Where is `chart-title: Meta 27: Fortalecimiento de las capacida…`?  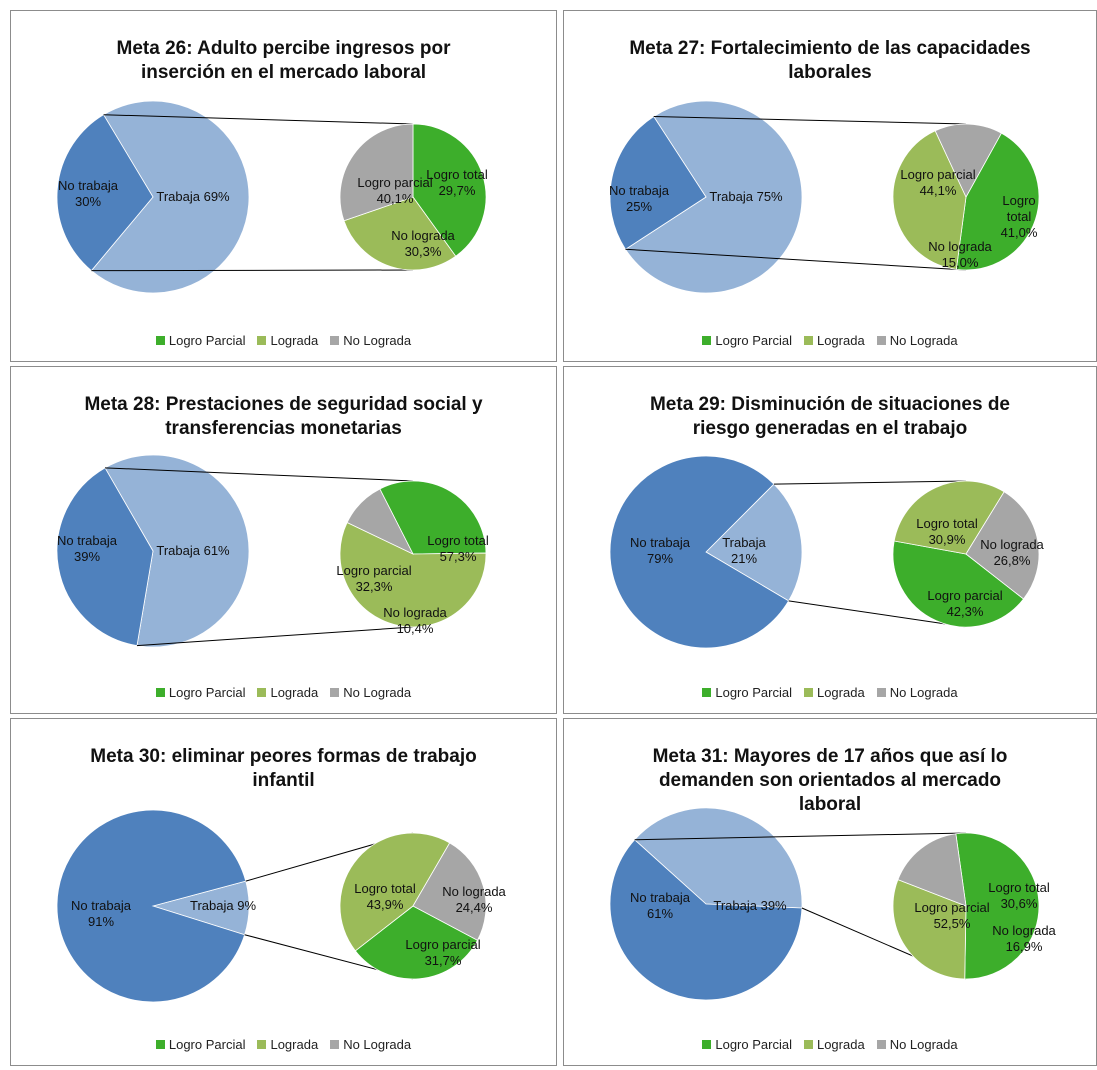 chart-title: Meta 27: Fortalecimiento de las capacida… is located at coordinates (830, 60).